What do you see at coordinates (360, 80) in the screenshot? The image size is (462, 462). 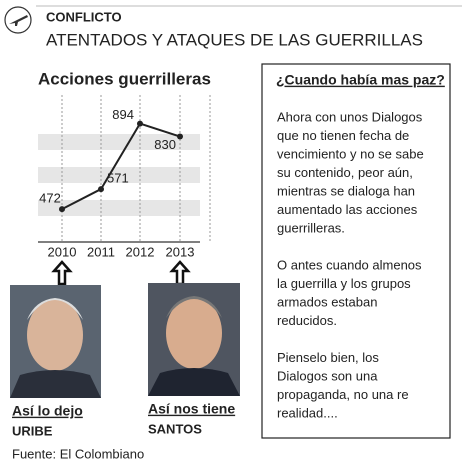 I see `sidebar-title: ¿Cuando había mas paz?` at bounding box center [360, 80].